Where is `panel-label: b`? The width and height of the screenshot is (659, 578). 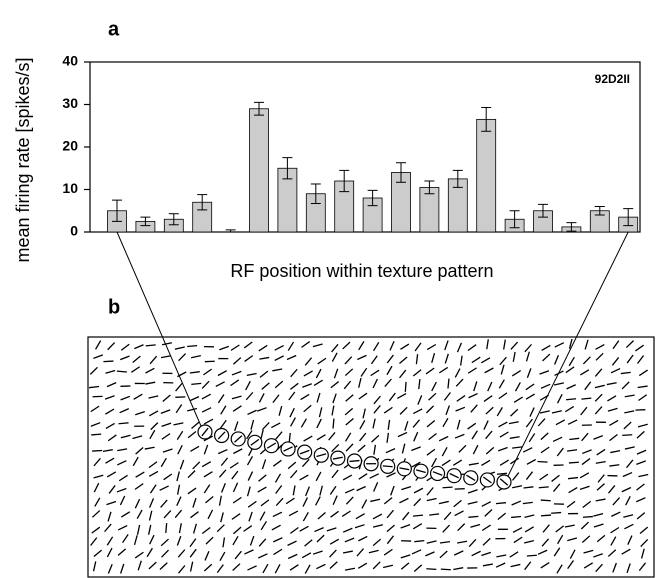 panel-label: b is located at coordinates (114, 307).